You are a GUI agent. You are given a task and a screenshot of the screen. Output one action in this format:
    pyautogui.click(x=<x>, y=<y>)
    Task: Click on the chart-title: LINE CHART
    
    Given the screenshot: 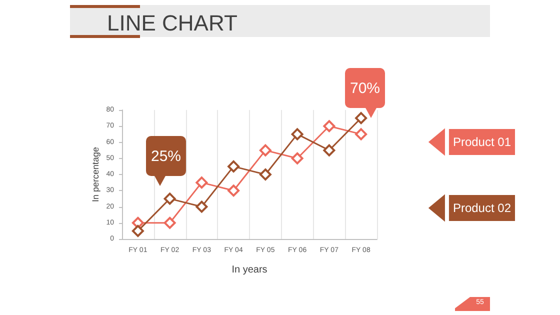 What is the action you would take?
    pyautogui.click(x=172, y=23)
    